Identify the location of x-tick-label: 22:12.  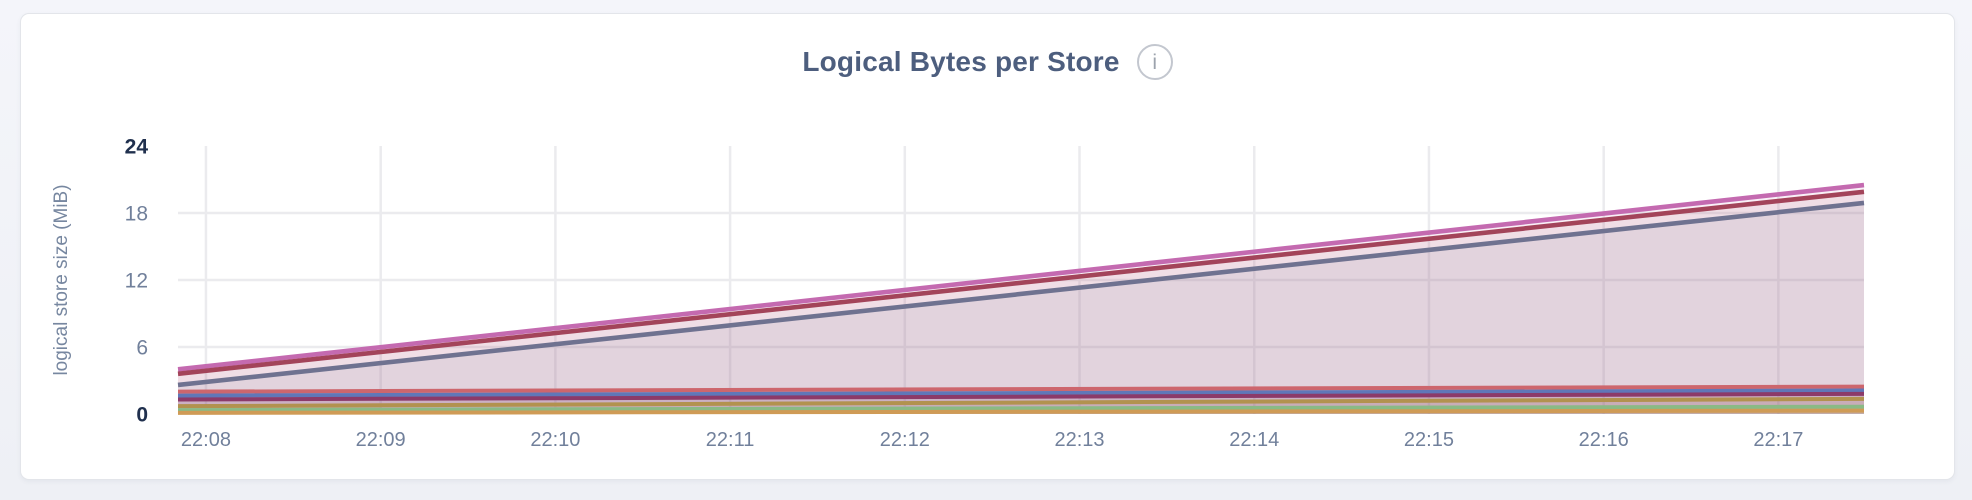
(905, 440).